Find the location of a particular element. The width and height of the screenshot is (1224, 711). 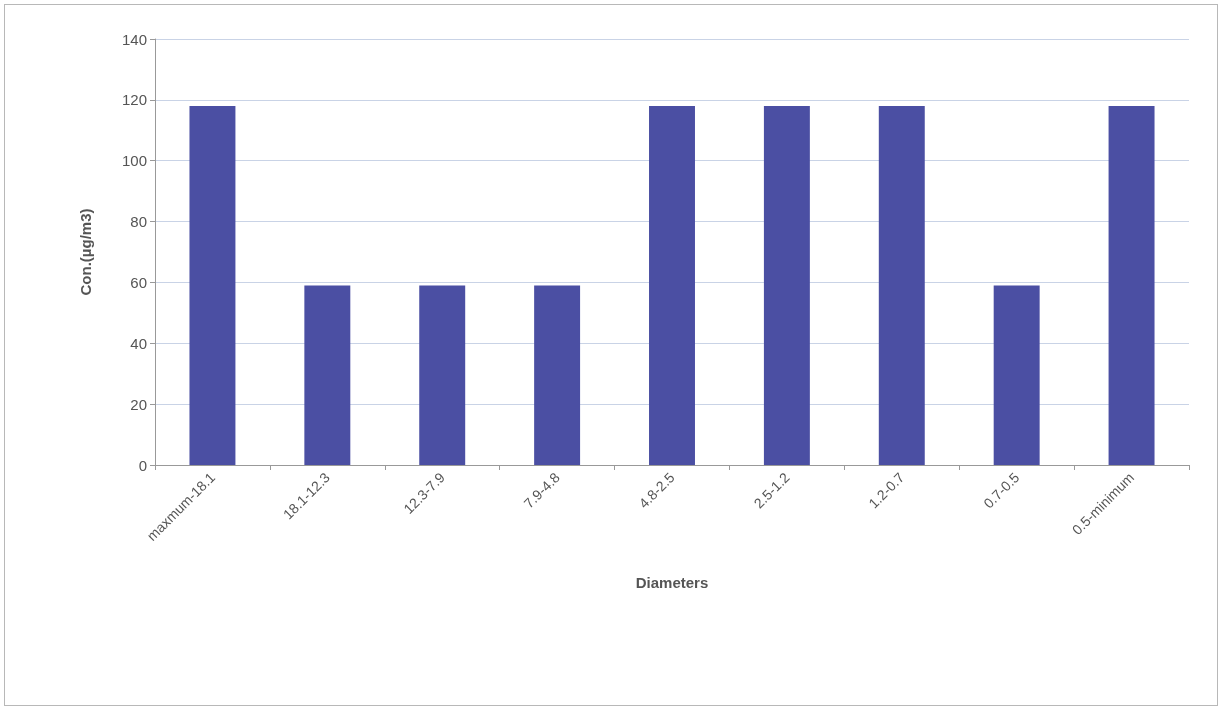

y-tick-label: 0 is located at coordinates (142, 465).